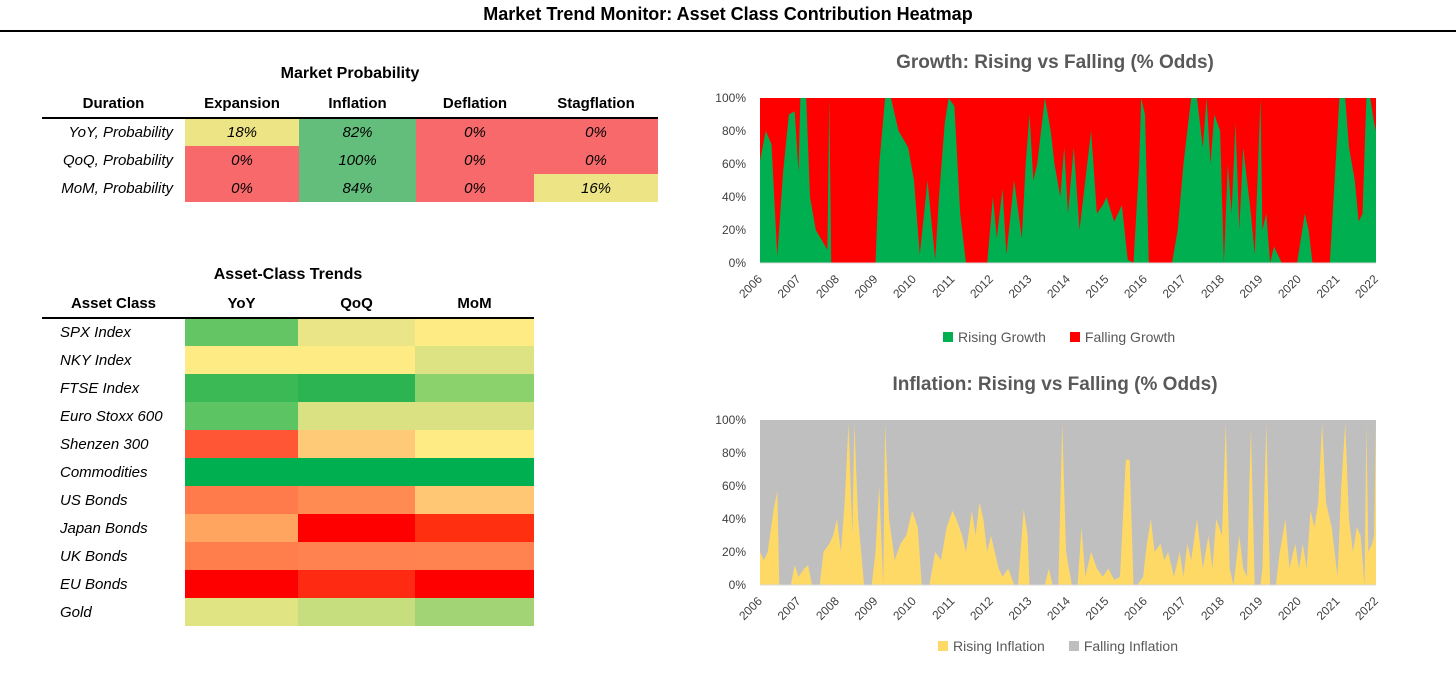  Describe the element at coordinates (1251, 608) in the screenshot. I see `inflation-x-tick-label: 2019` at that location.